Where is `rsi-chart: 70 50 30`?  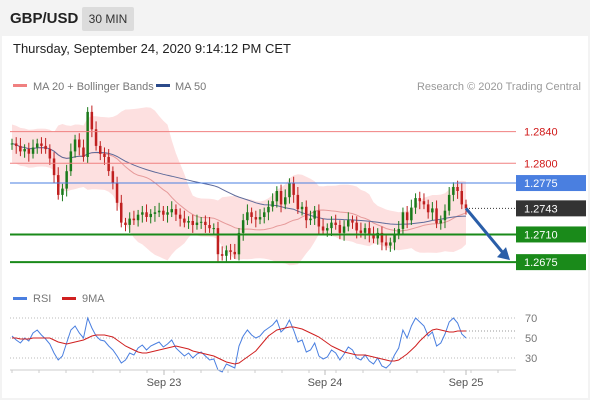 rsi-chart: 70 50 30 is located at coordinates (273, 343).